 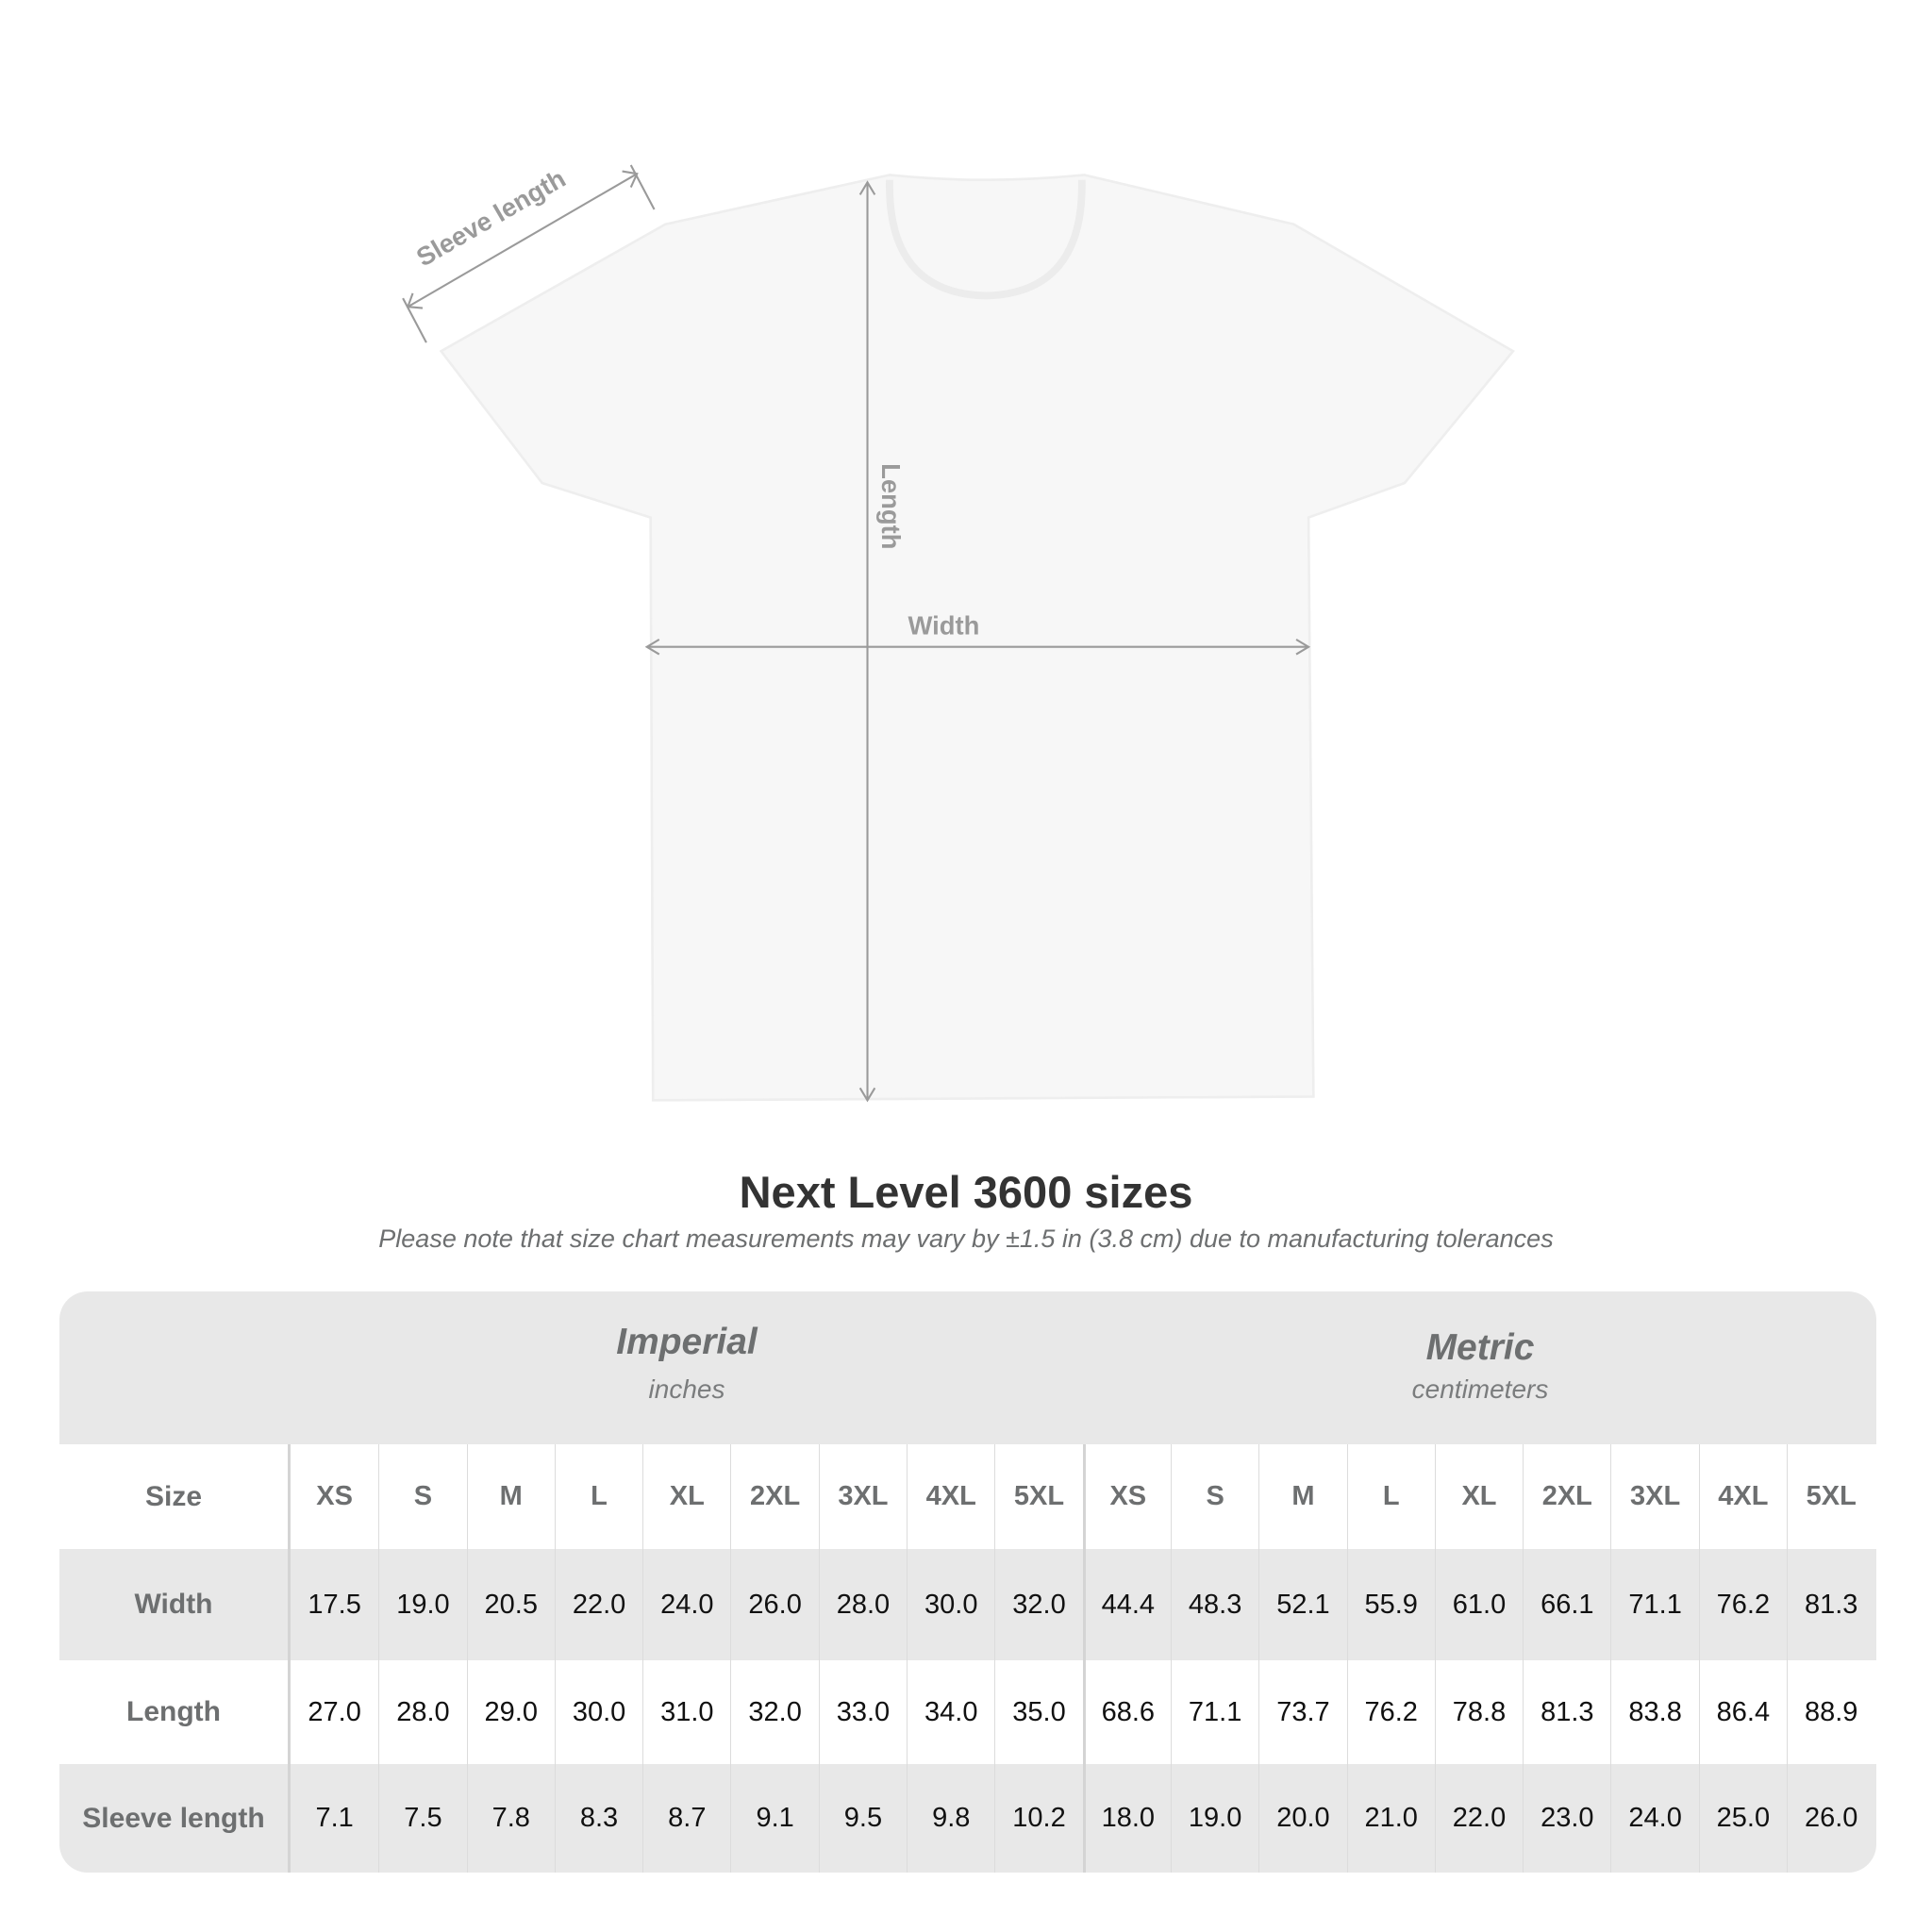 I want to click on metric-value-cell: 68.6, so click(x=1126, y=1712).